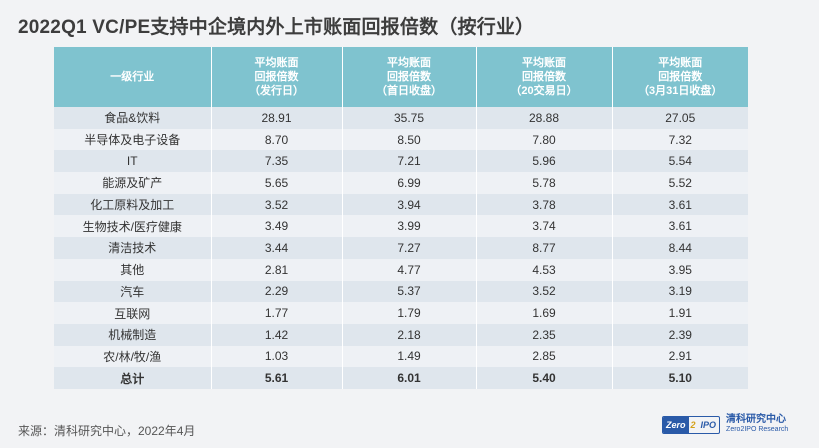 The image size is (819, 448). I want to click on value-cell: 2.85, so click(544, 356).